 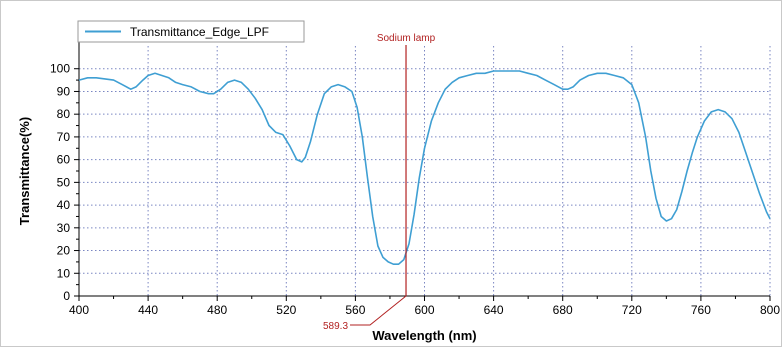 What do you see at coordinates (217, 310) in the screenshot?
I see `x-tick-label: 480` at bounding box center [217, 310].